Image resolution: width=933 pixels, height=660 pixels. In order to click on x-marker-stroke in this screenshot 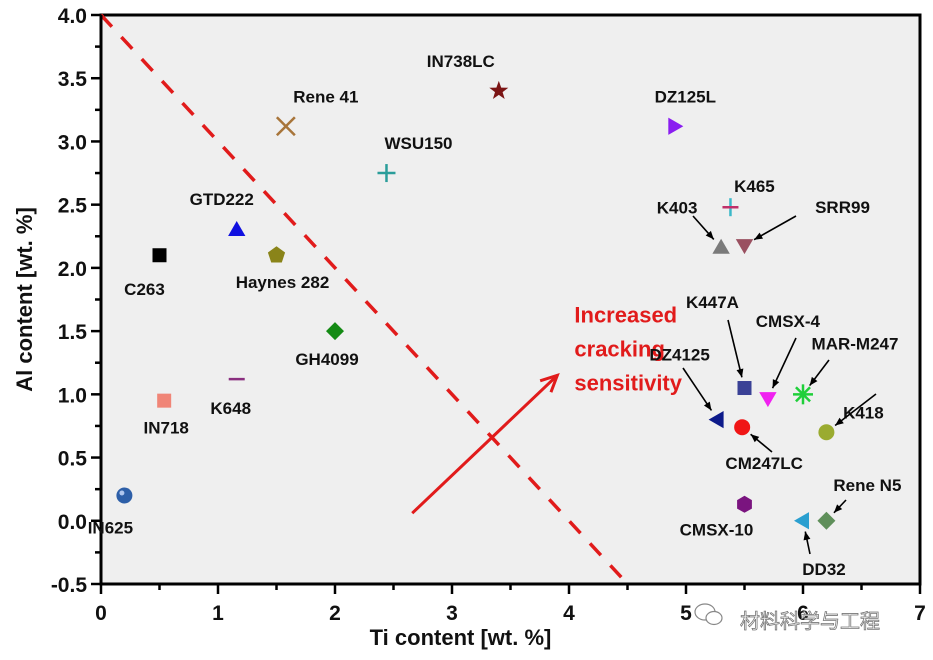, I will do `click(285, 126)`.